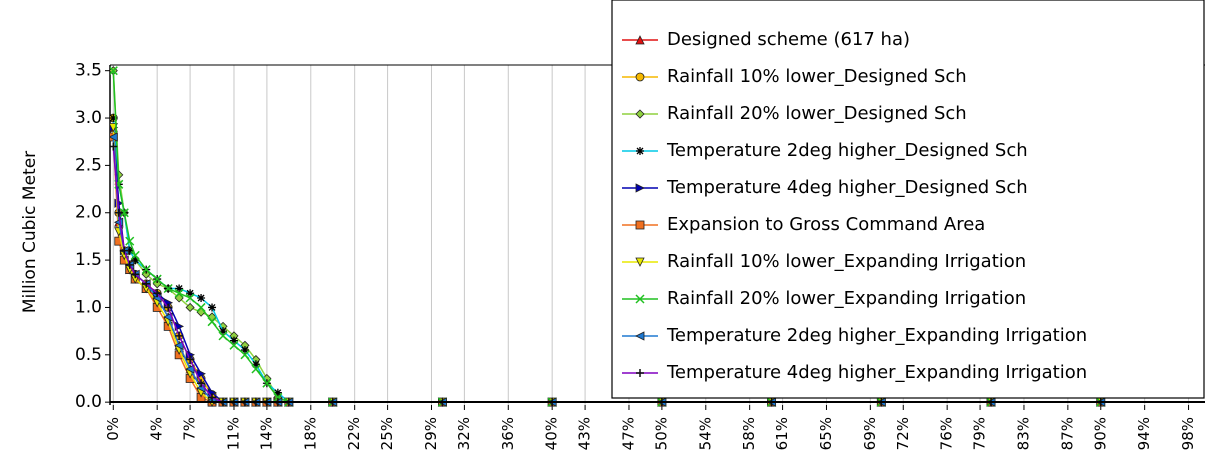 The height and width of the screenshot is (468, 1205). What do you see at coordinates (903, 433) in the screenshot?
I see `x-tick-label: 72%` at bounding box center [903, 433].